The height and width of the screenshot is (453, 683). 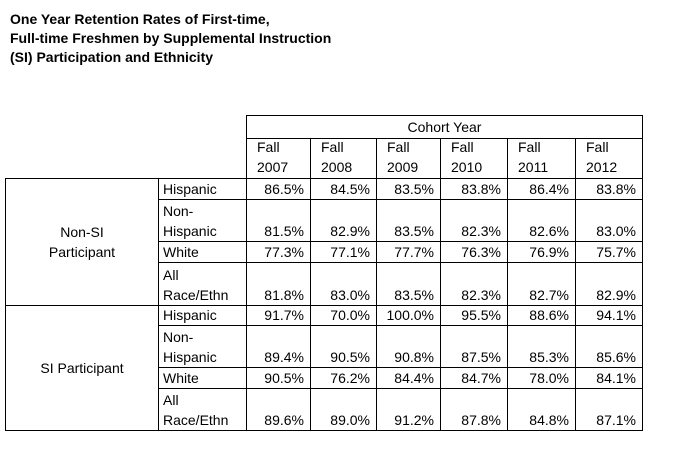 What do you see at coordinates (278, 409) in the screenshot?
I see `cell: 89.6%` at bounding box center [278, 409].